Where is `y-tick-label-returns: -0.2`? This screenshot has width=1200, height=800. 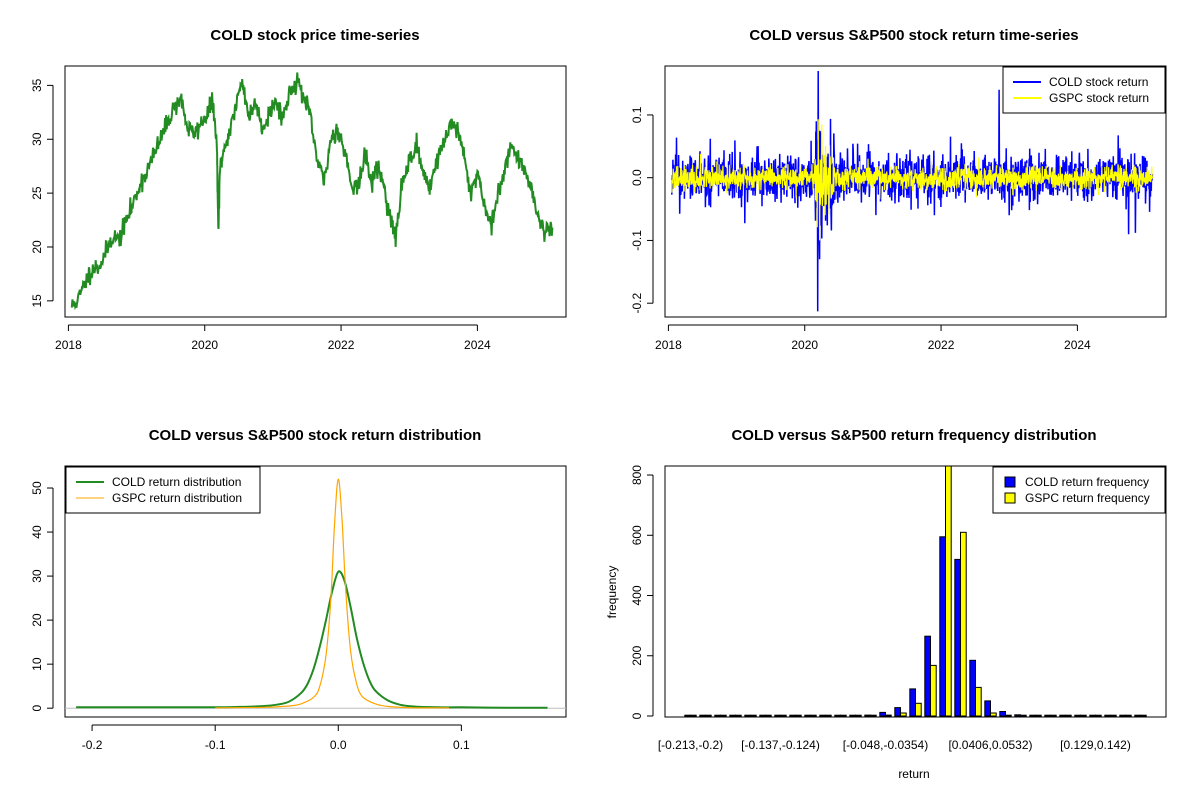
y-tick-label-returns: -0.2 is located at coordinates (637, 303).